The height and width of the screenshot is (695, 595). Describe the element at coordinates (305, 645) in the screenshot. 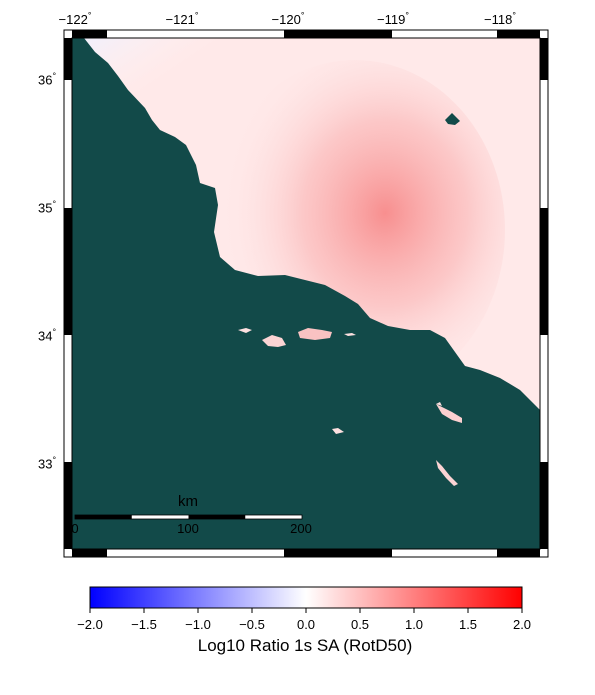

I see `colorbar-title: Log10 Ratio 1s SA (RotD50)` at that location.